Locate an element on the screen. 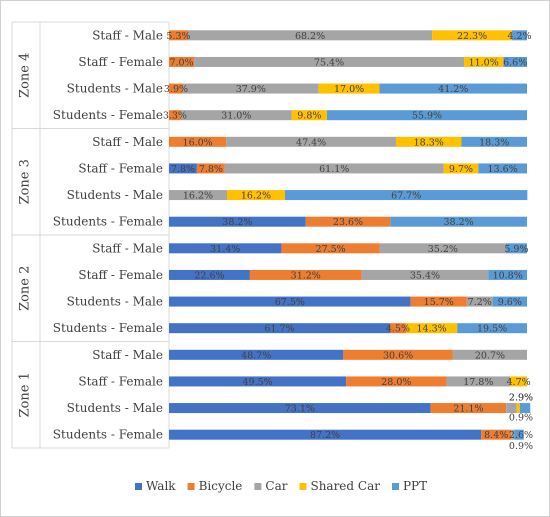 This screenshot has height=517, width=550. data-label: 7.8% is located at coordinates (183, 169).